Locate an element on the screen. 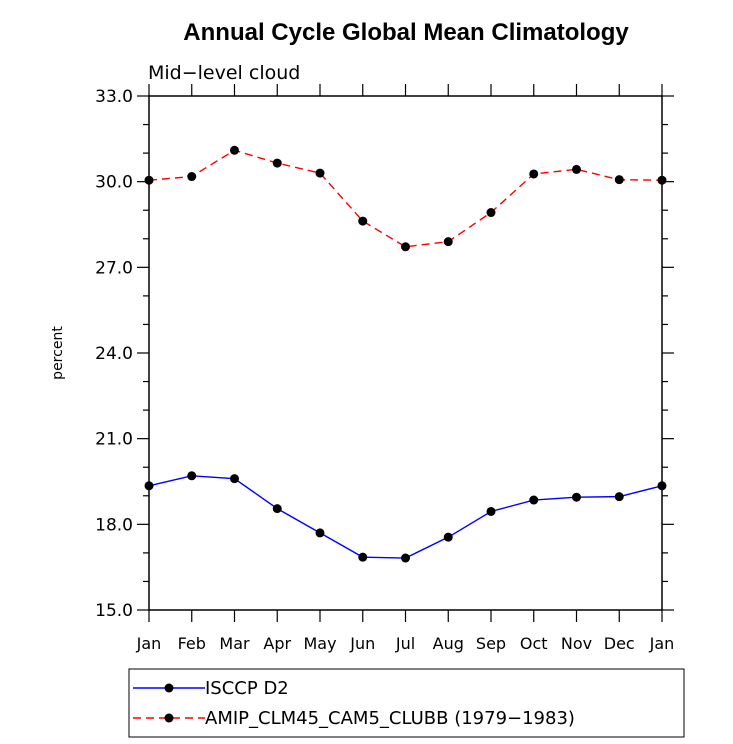 The height and width of the screenshot is (744, 733). y-tick-label: 15.0 is located at coordinates (114, 611).